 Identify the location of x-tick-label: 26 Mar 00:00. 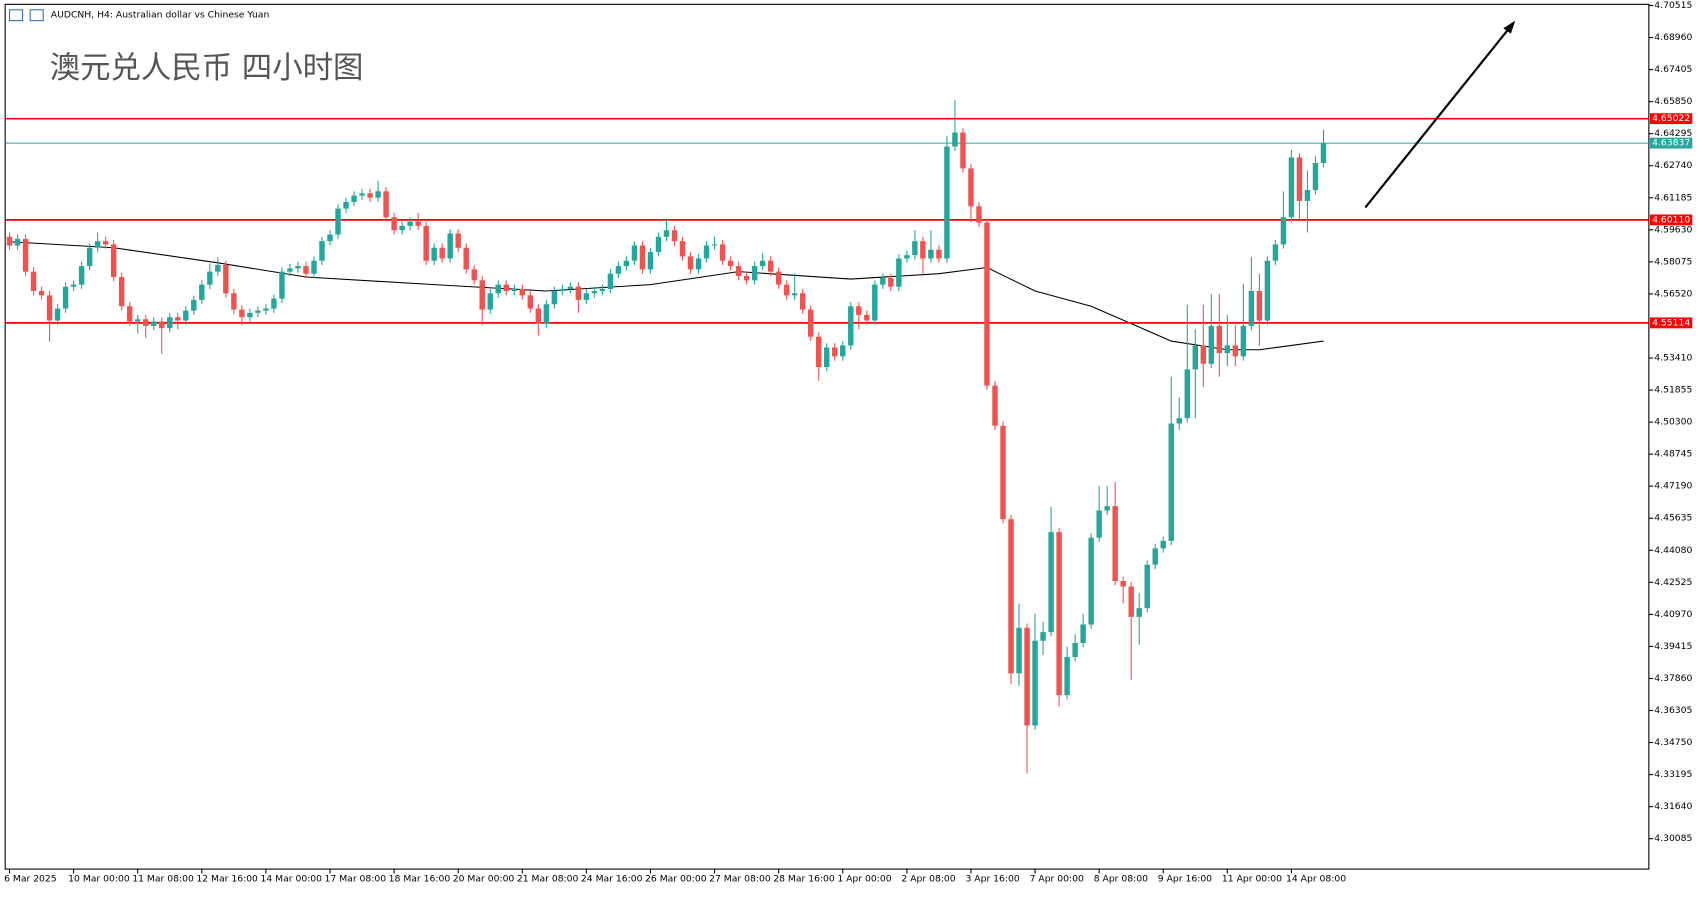
(676, 878).